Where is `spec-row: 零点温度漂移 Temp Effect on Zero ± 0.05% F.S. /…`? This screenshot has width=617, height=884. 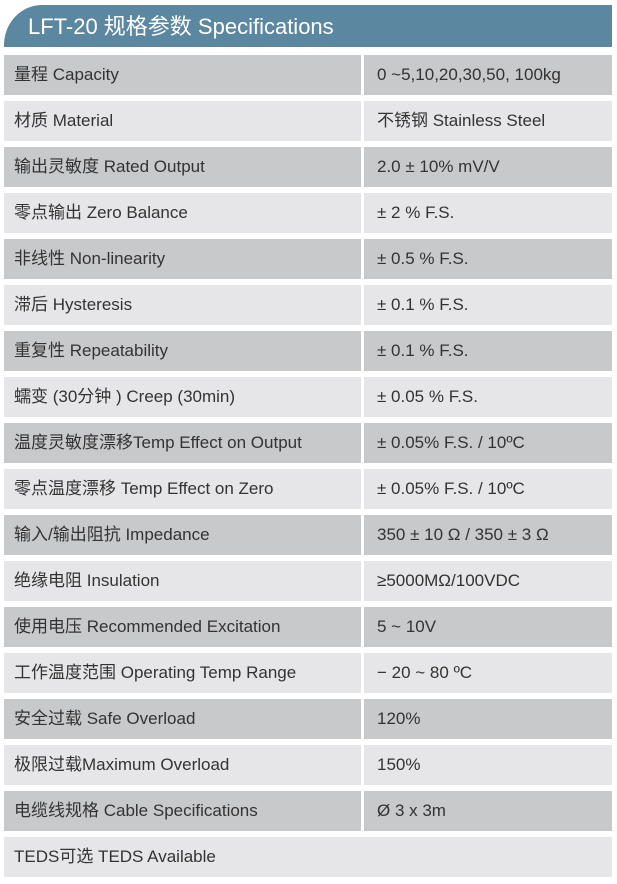
spec-row: 零点温度漂移 Temp Effect on Zero ± 0.05% F.S. /… is located at coordinates (308, 489).